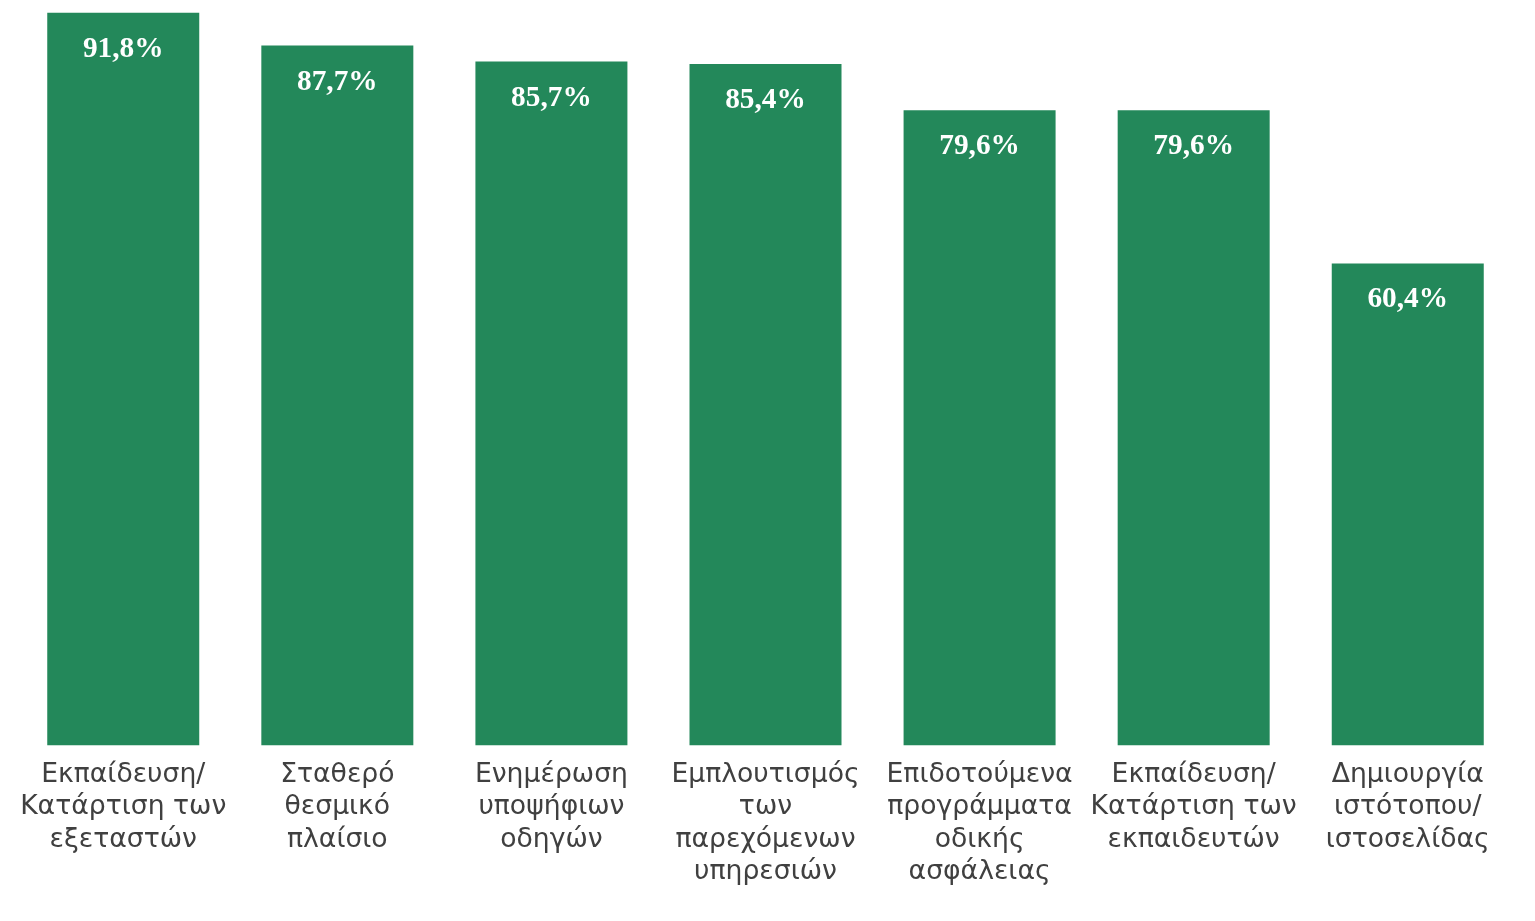 The image size is (1535, 921). Describe the element at coordinates (979, 821) in the screenshot. I see `x-tick-label: Επιδοτούμενα προγράμματα οδικής ασφάλειας` at that location.